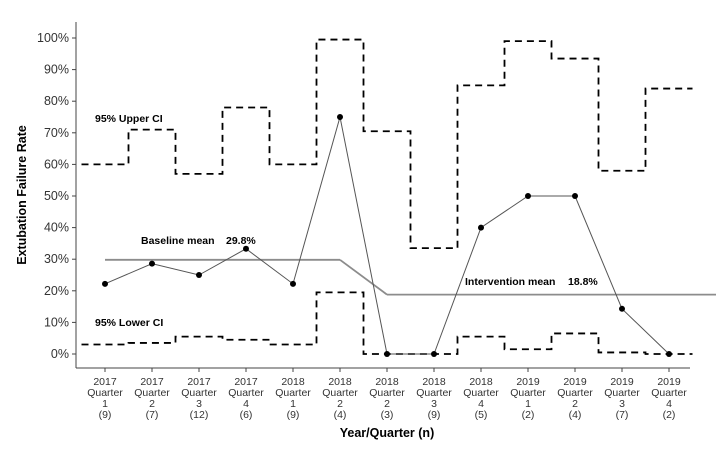 The image size is (719, 453). What do you see at coordinates (199, 415) in the screenshot?
I see `x-tick-label: (12)` at bounding box center [199, 415].